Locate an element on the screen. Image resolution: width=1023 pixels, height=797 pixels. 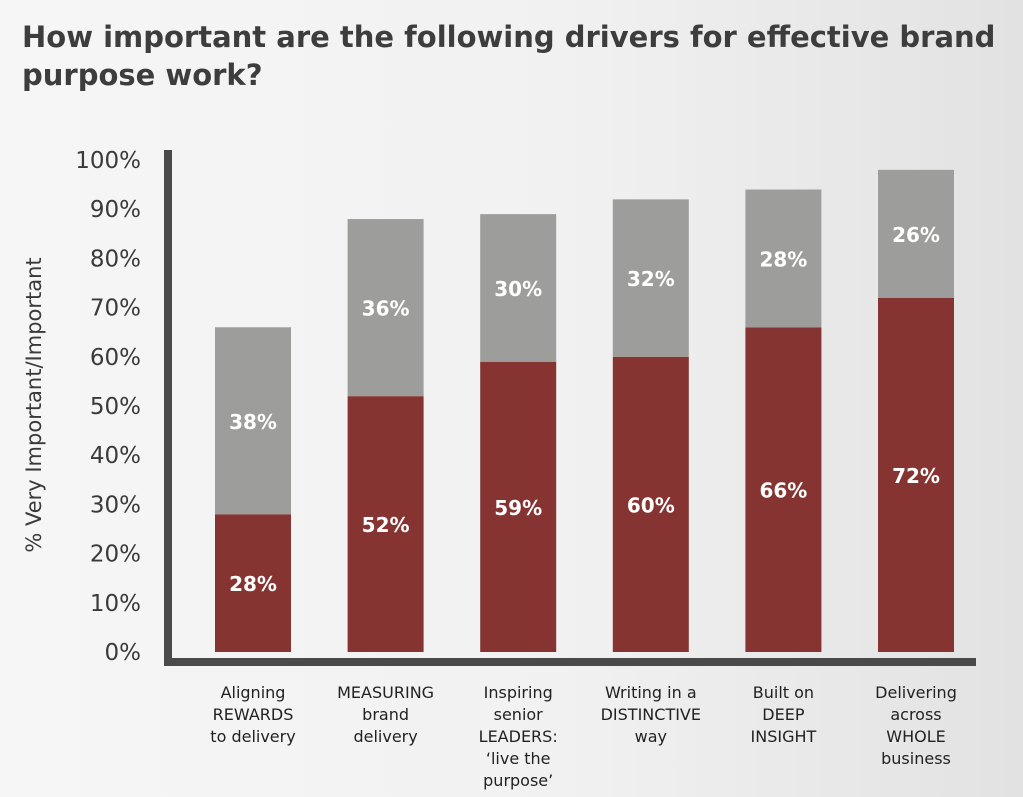
x-category-label: senior is located at coordinates (519, 714).